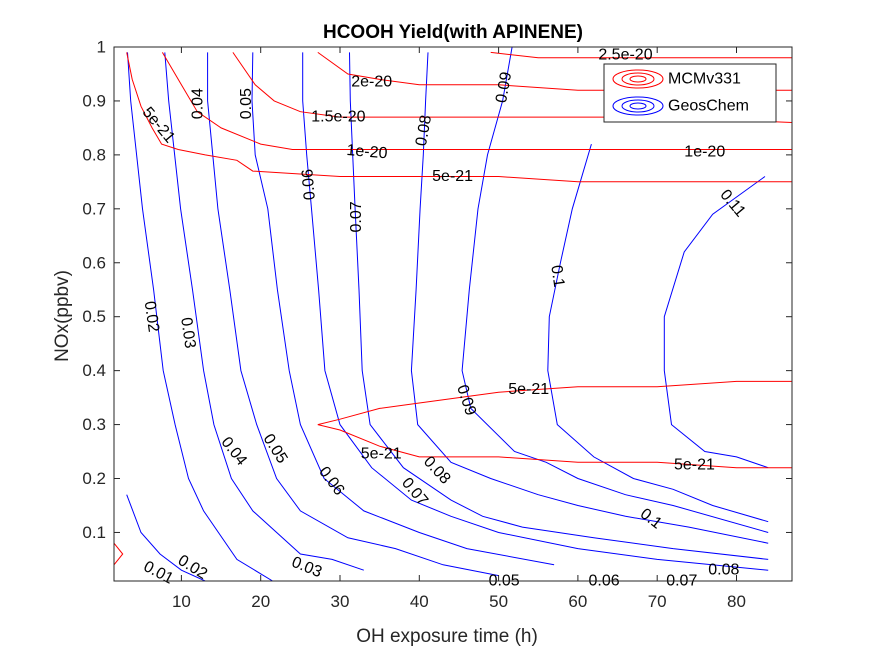  What do you see at coordinates (151, 316) in the screenshot?
I see `contour-label: 0.02` at bounding box center [151, 316].